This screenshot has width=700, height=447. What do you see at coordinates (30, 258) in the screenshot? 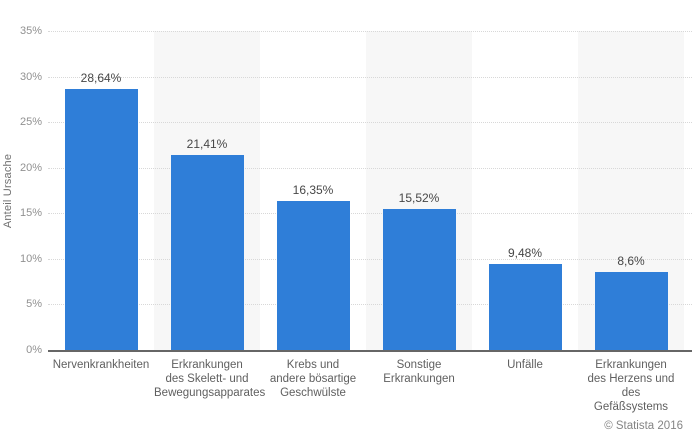
I see `y-tick-label: 10%` at bounding box center [30, 258].